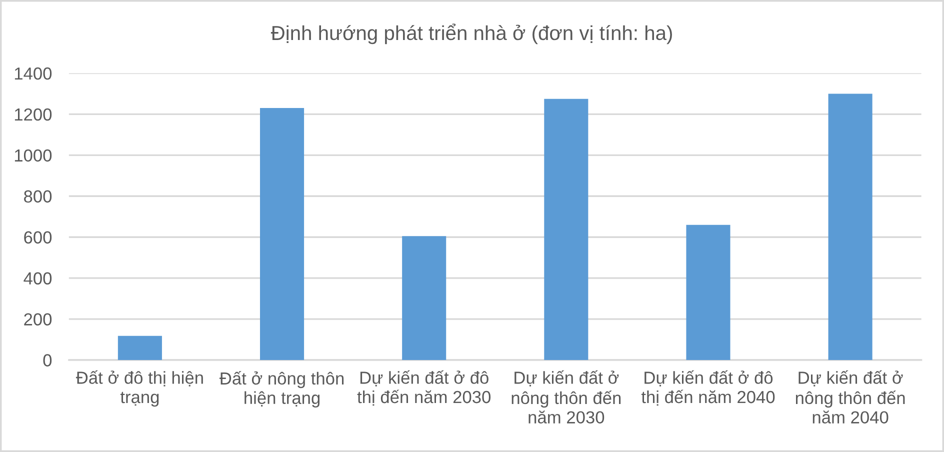 Image resolution: width=944 pixels, height=452 pixels. What do you see at coordinates (47, 360) in the screenshot?
I see `y-tick-label: 0` at bounding box center [47, 360].